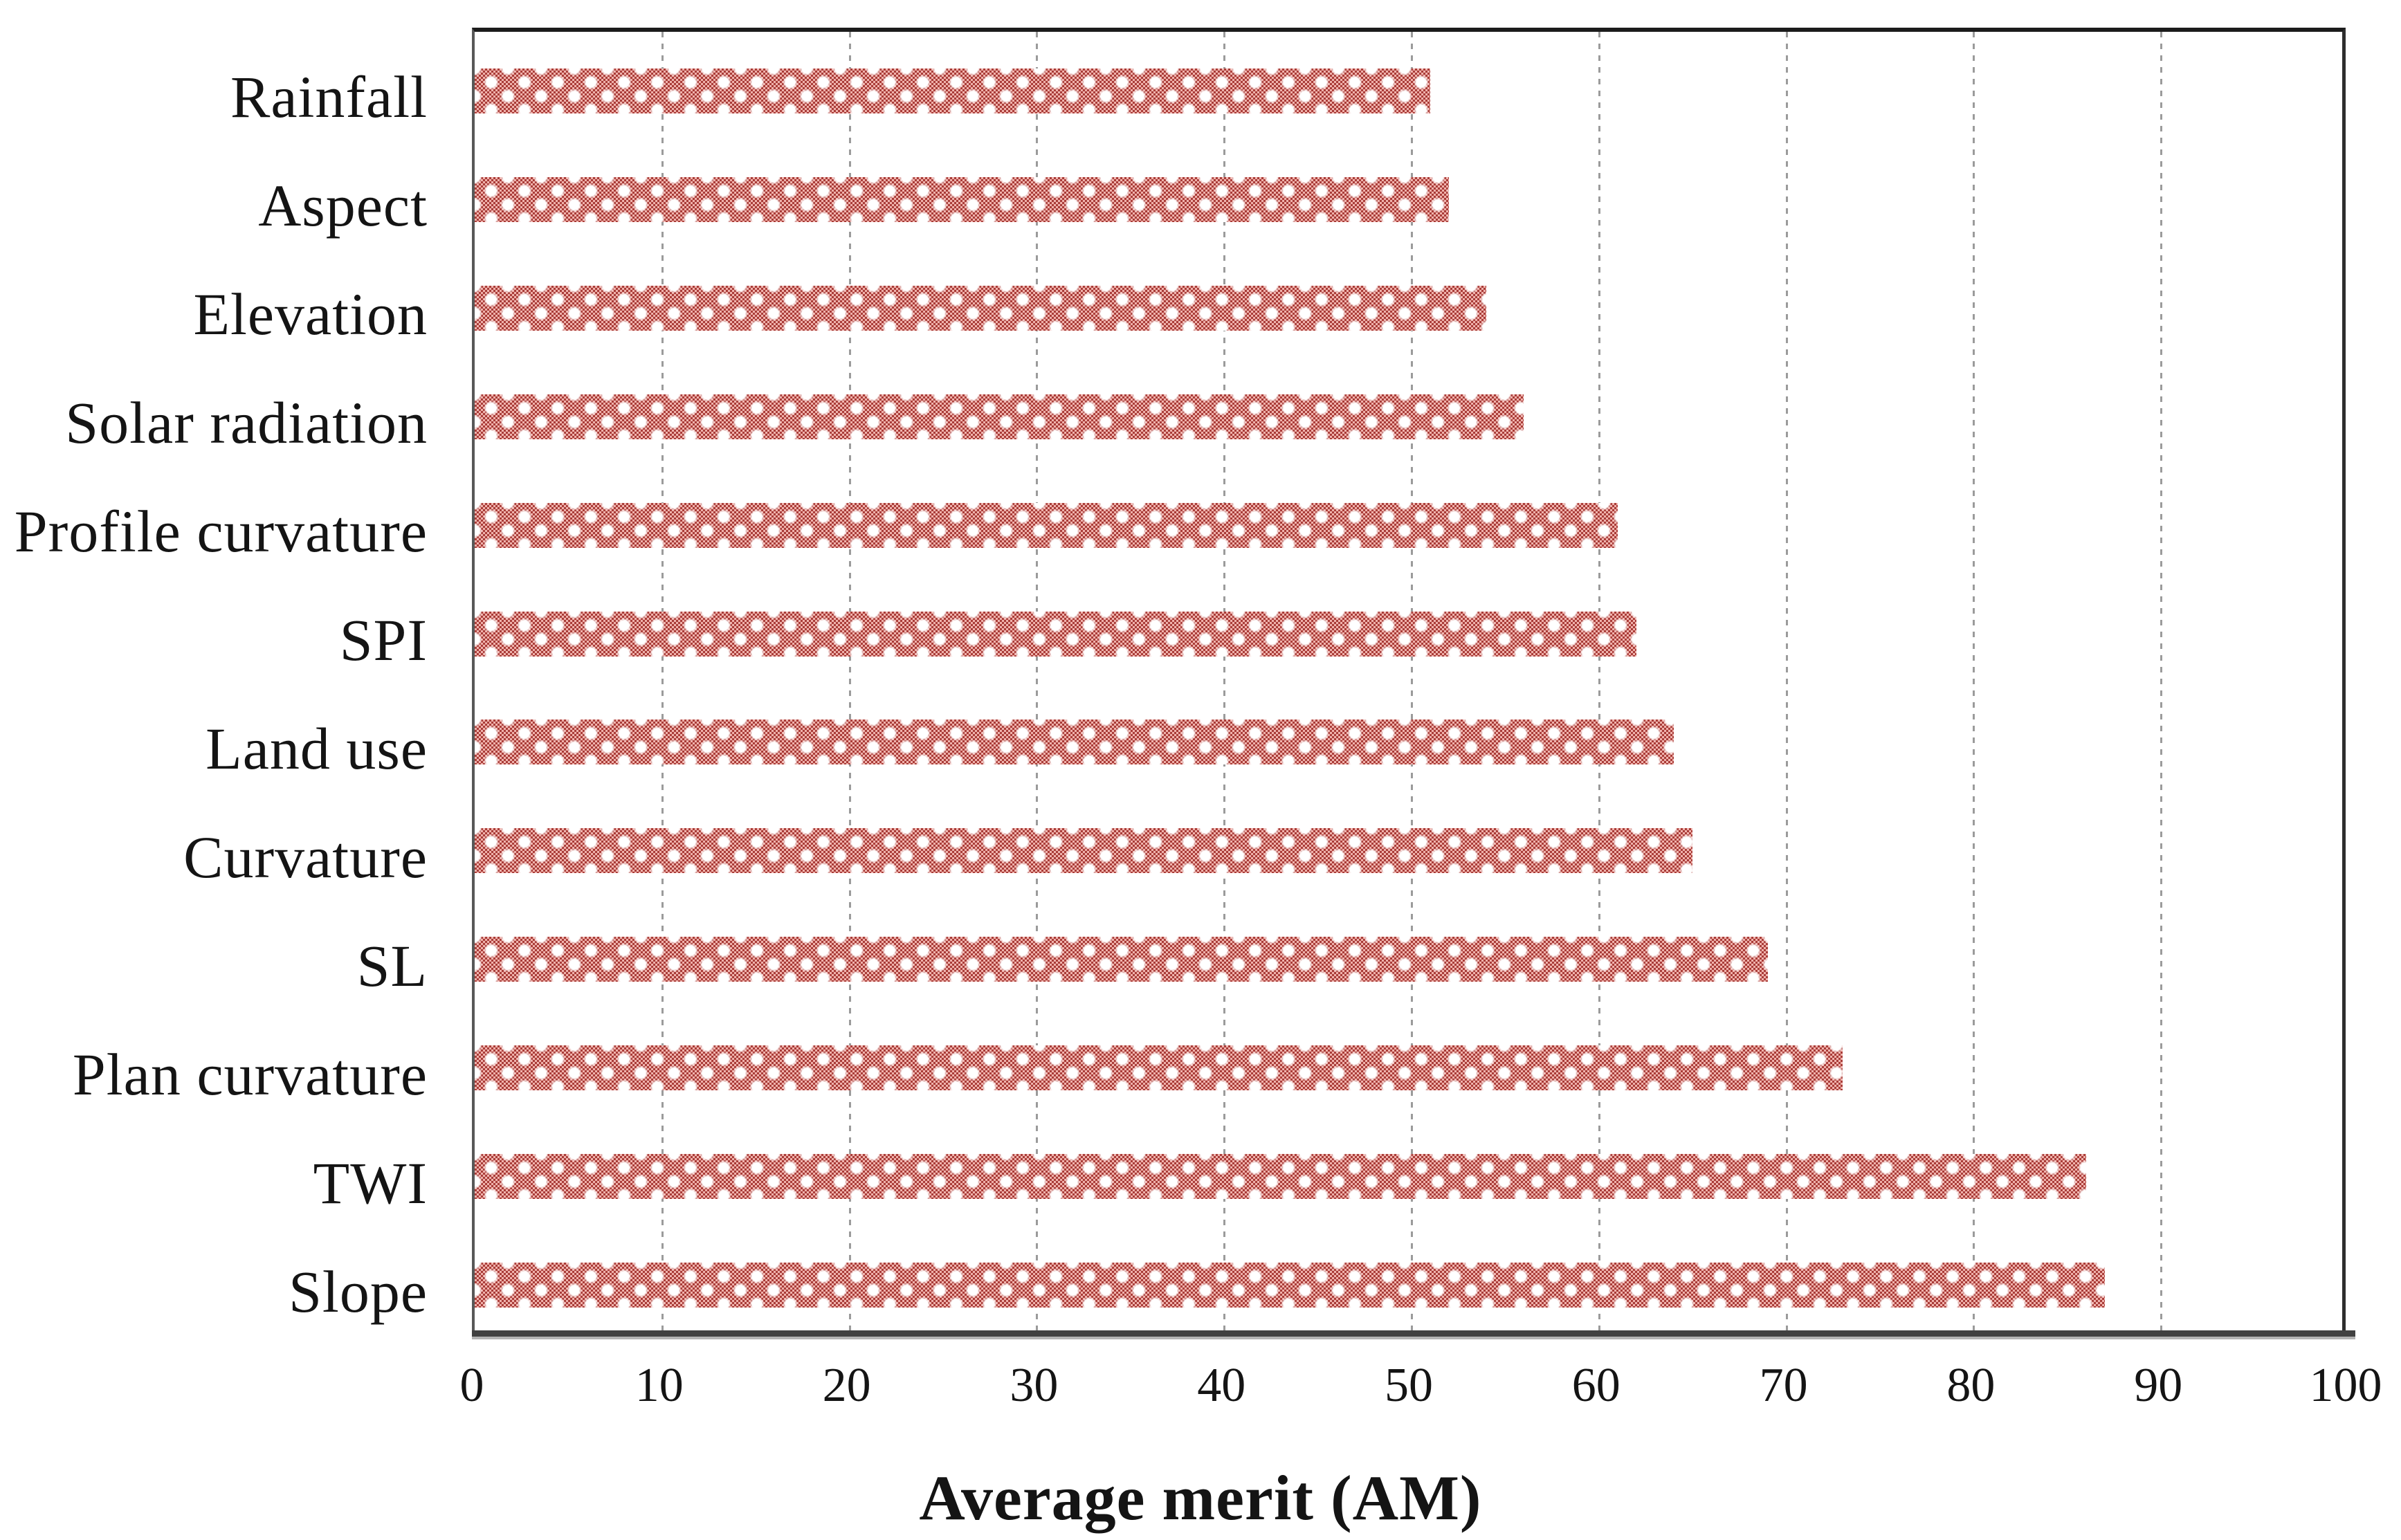 The height and width of the screenshot is (1540, 2401). I want to click on category-label-curvature: Curvature, so click(305, 856).